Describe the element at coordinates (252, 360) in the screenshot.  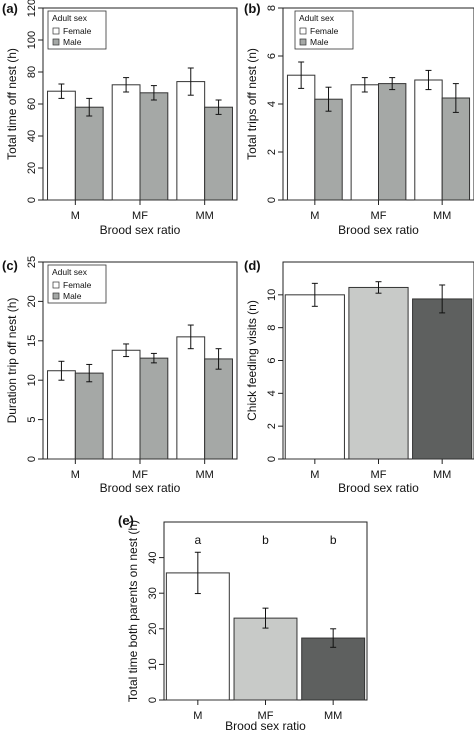
I see `y-axis-label: Chick feeding visits (n)` at that location.